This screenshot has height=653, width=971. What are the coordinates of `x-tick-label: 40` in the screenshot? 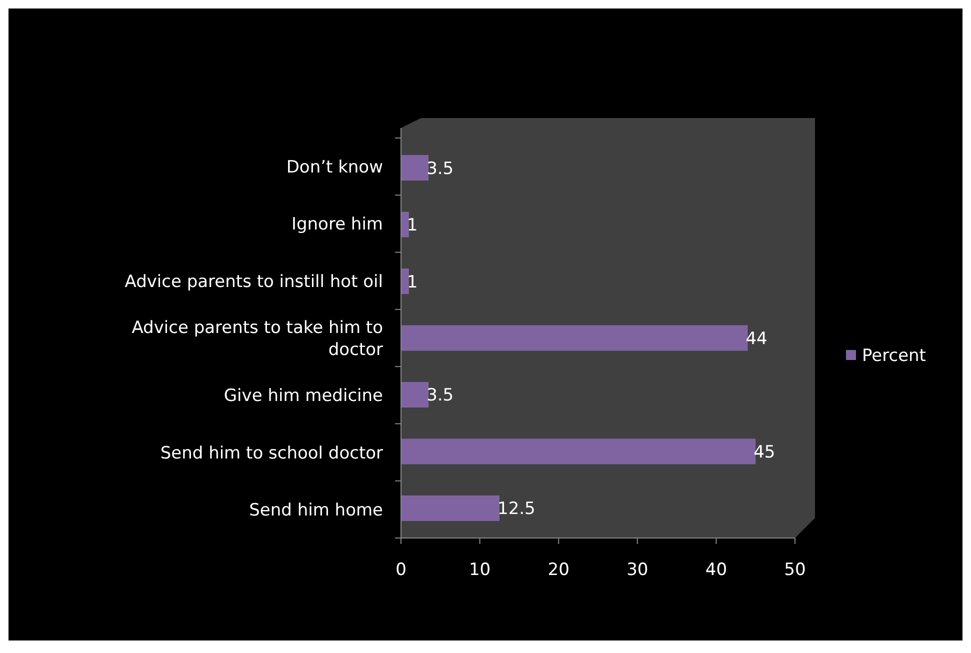 It's located at (716, 570).